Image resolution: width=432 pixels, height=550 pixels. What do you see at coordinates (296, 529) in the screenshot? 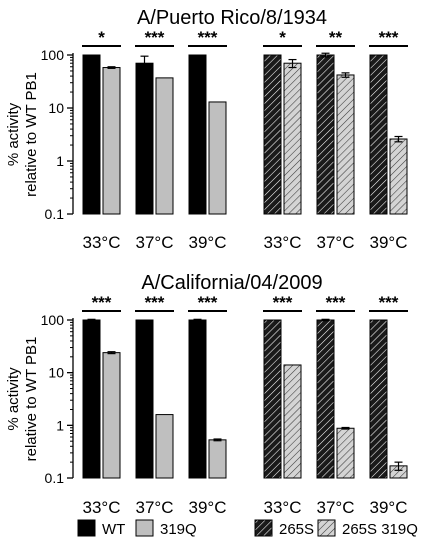
I see `legend-label: 265S` at bounding box center [296, 529].